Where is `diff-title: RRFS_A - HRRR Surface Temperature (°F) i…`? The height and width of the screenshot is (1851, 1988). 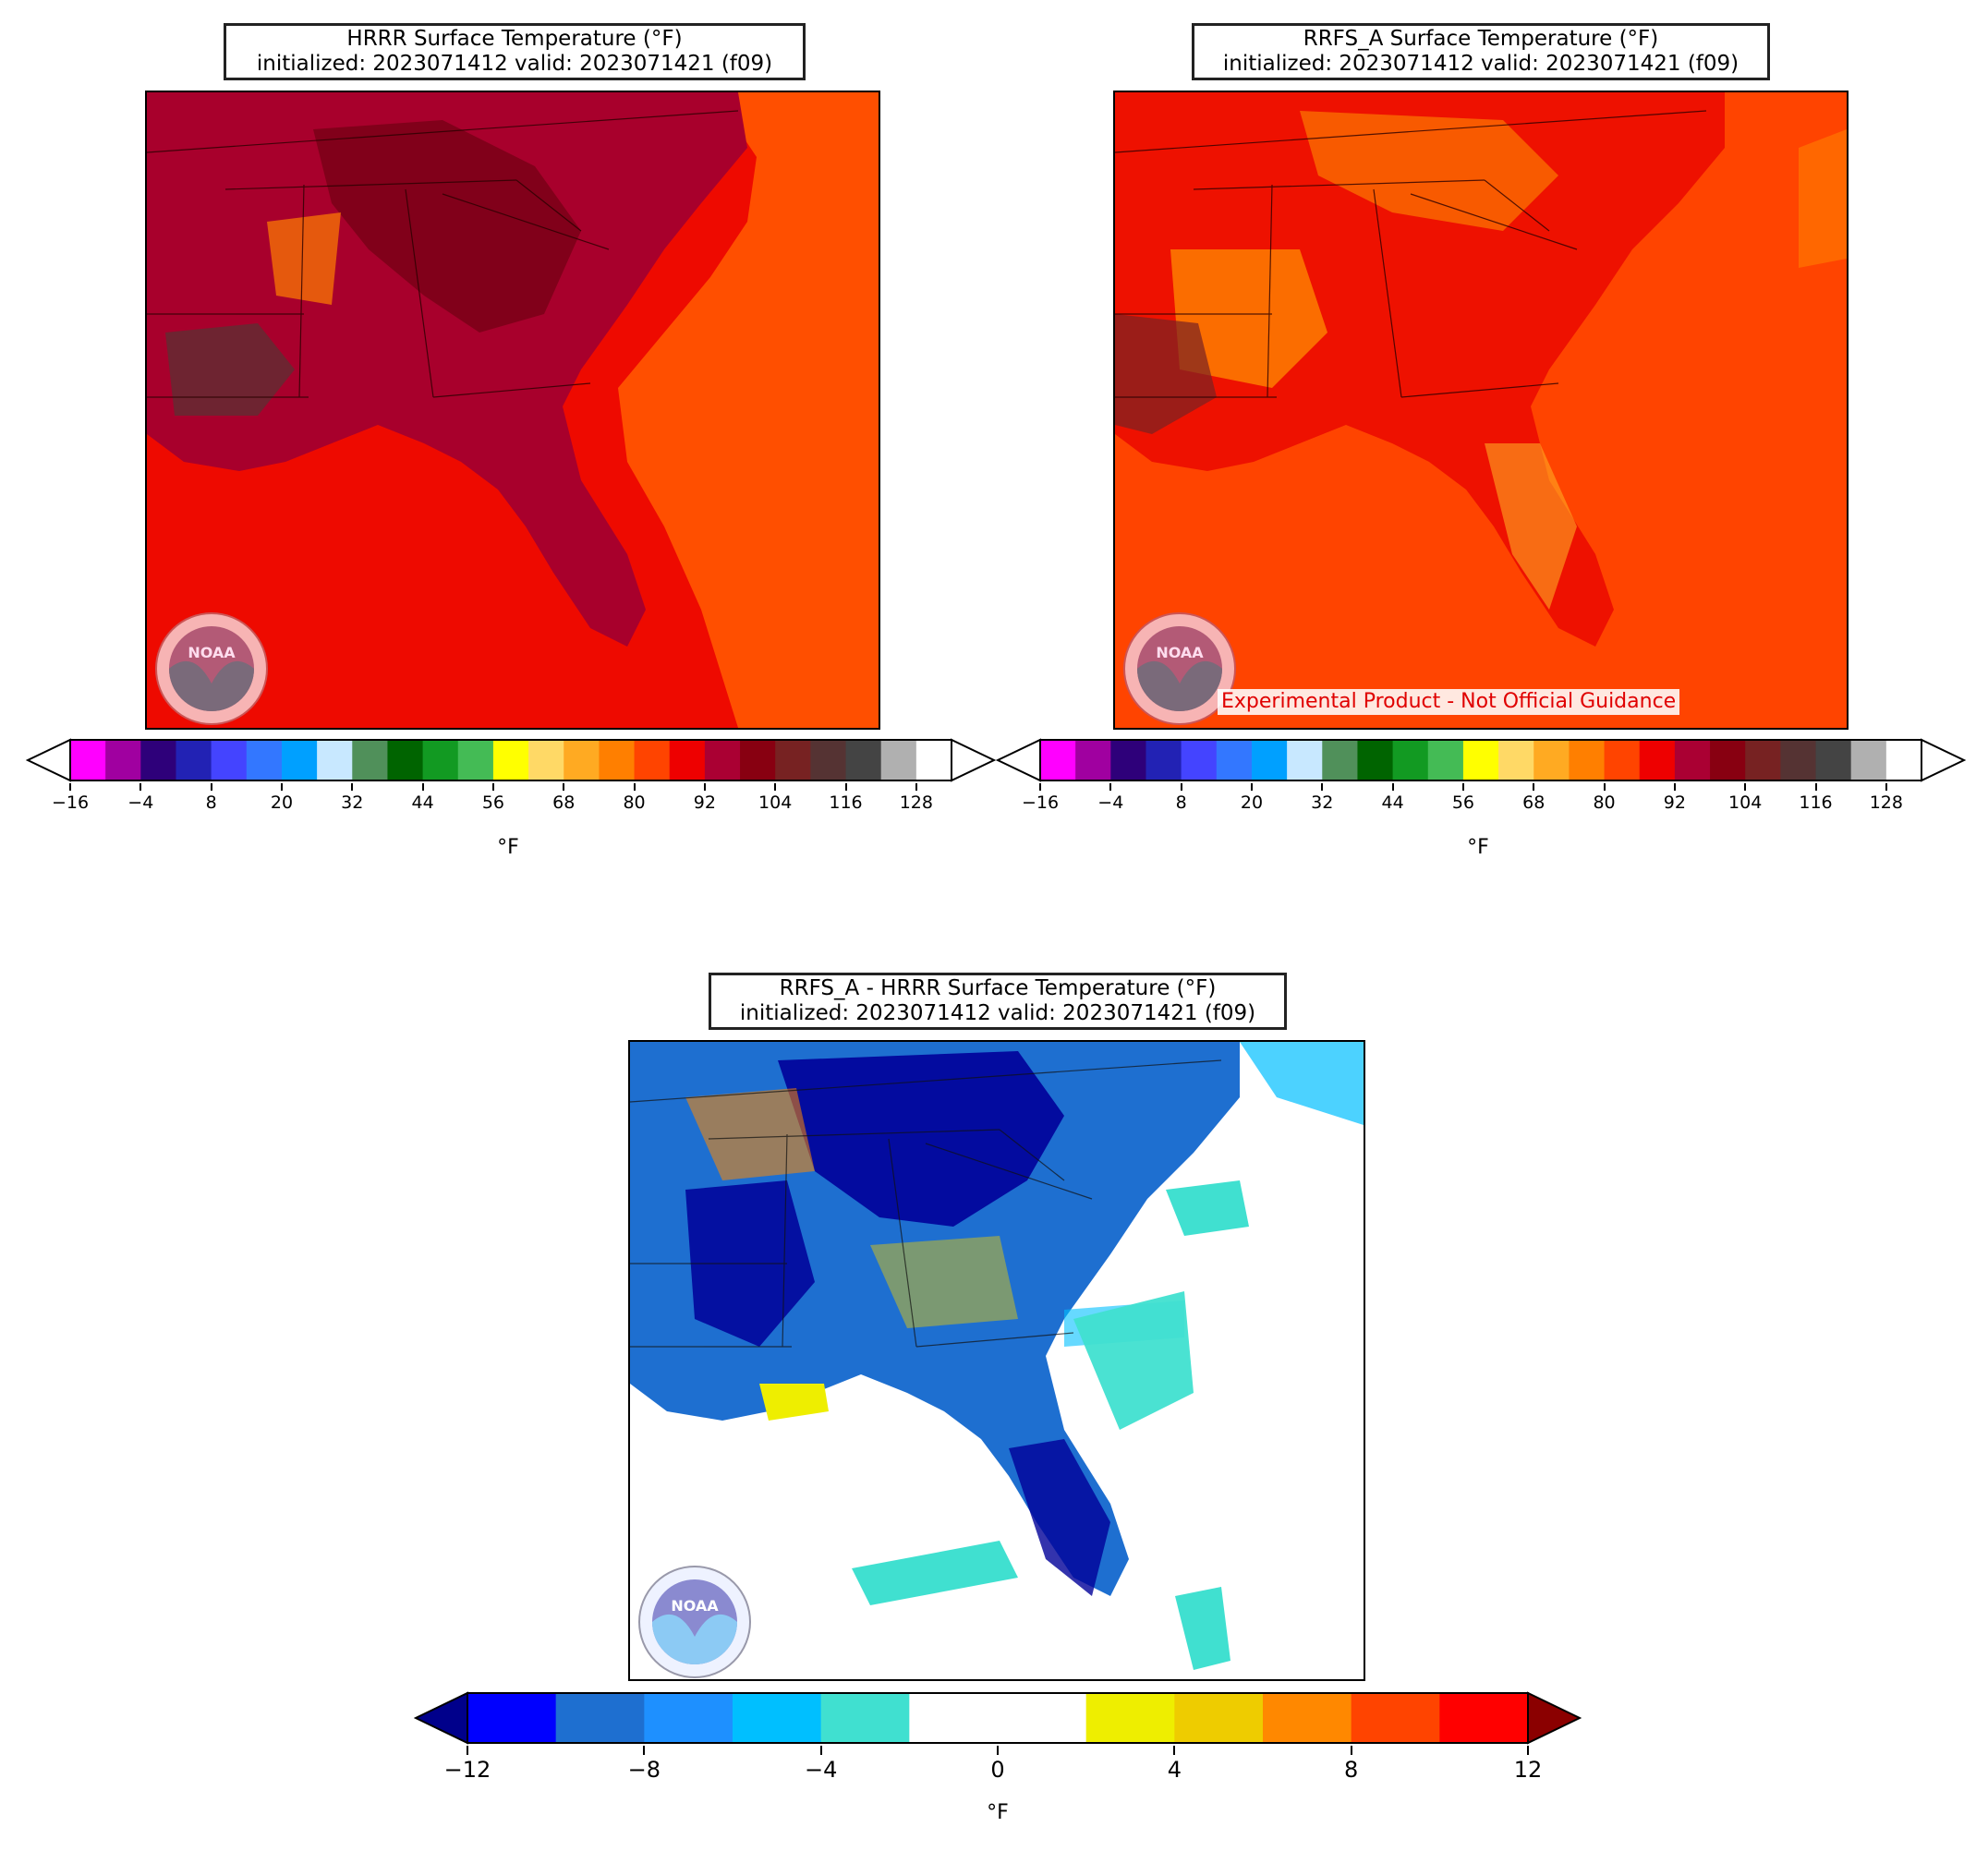
diff-title: RRFS_A - HRRR Surface Temperature (°F) i… is located at coordinates (998, 1001).